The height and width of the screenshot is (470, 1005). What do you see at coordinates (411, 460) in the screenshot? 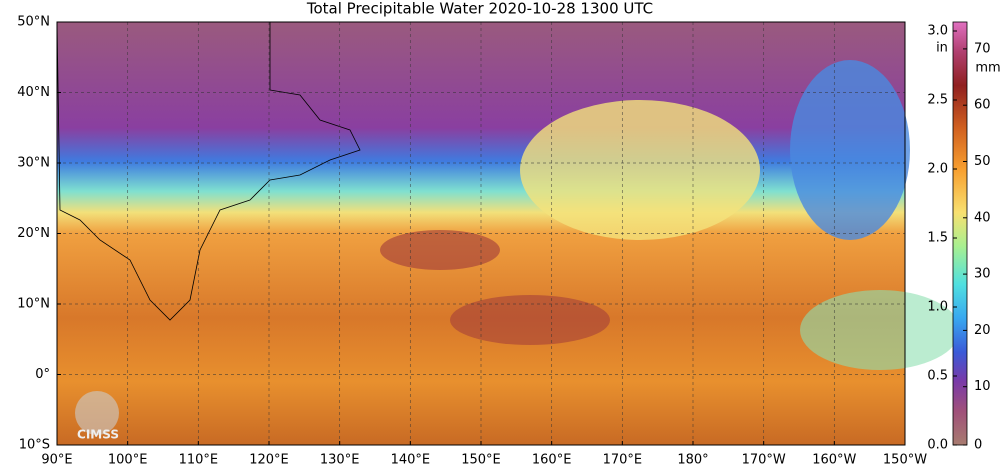
I see `lon-label: 140°E` at bounding box center [411, 460].